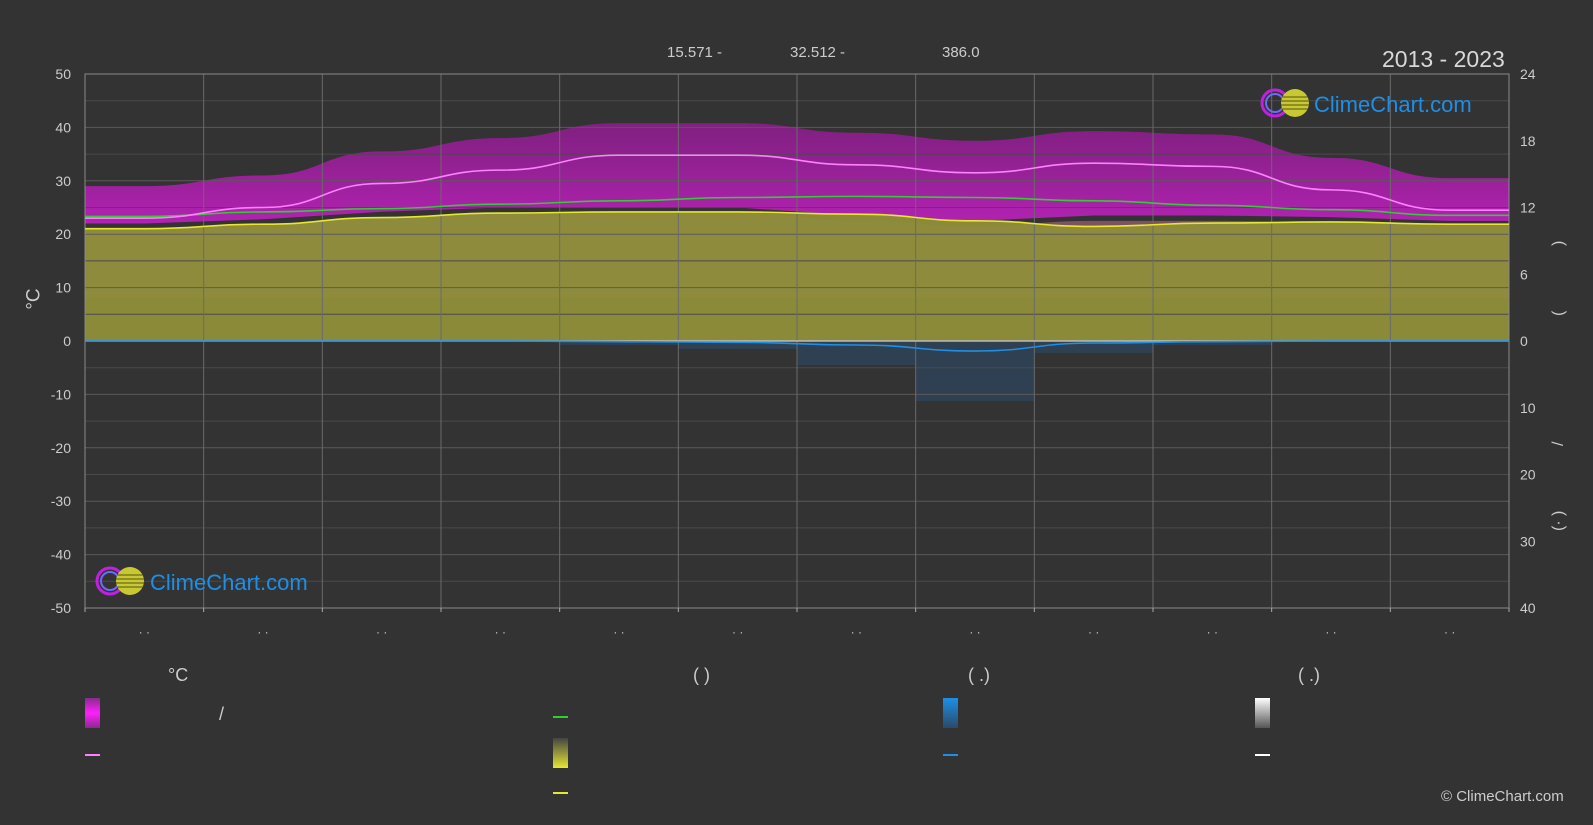  Describe the element at coordinates (67, 341) in the screenshot. I see `left-tick-label: 0` at that location.